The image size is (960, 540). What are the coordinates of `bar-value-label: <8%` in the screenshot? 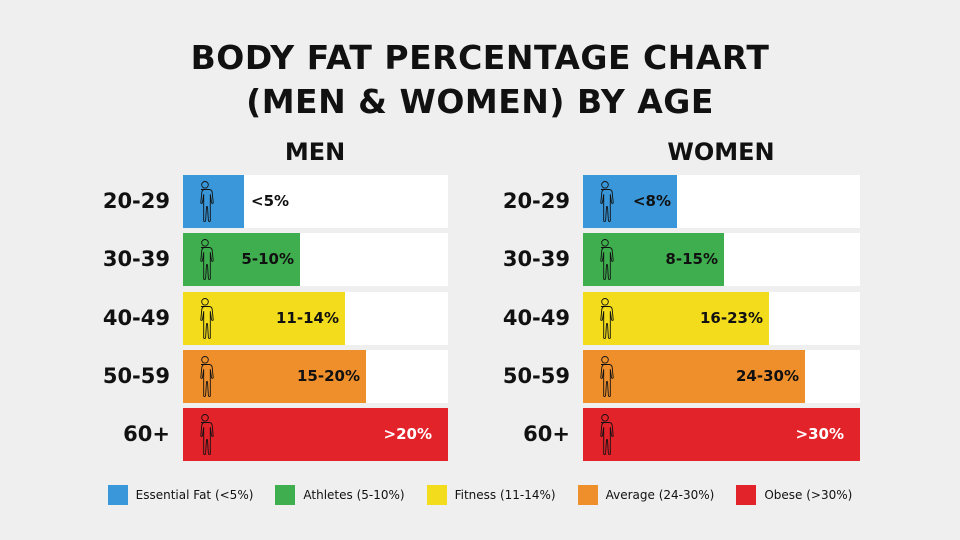 It's located at (651, 201).